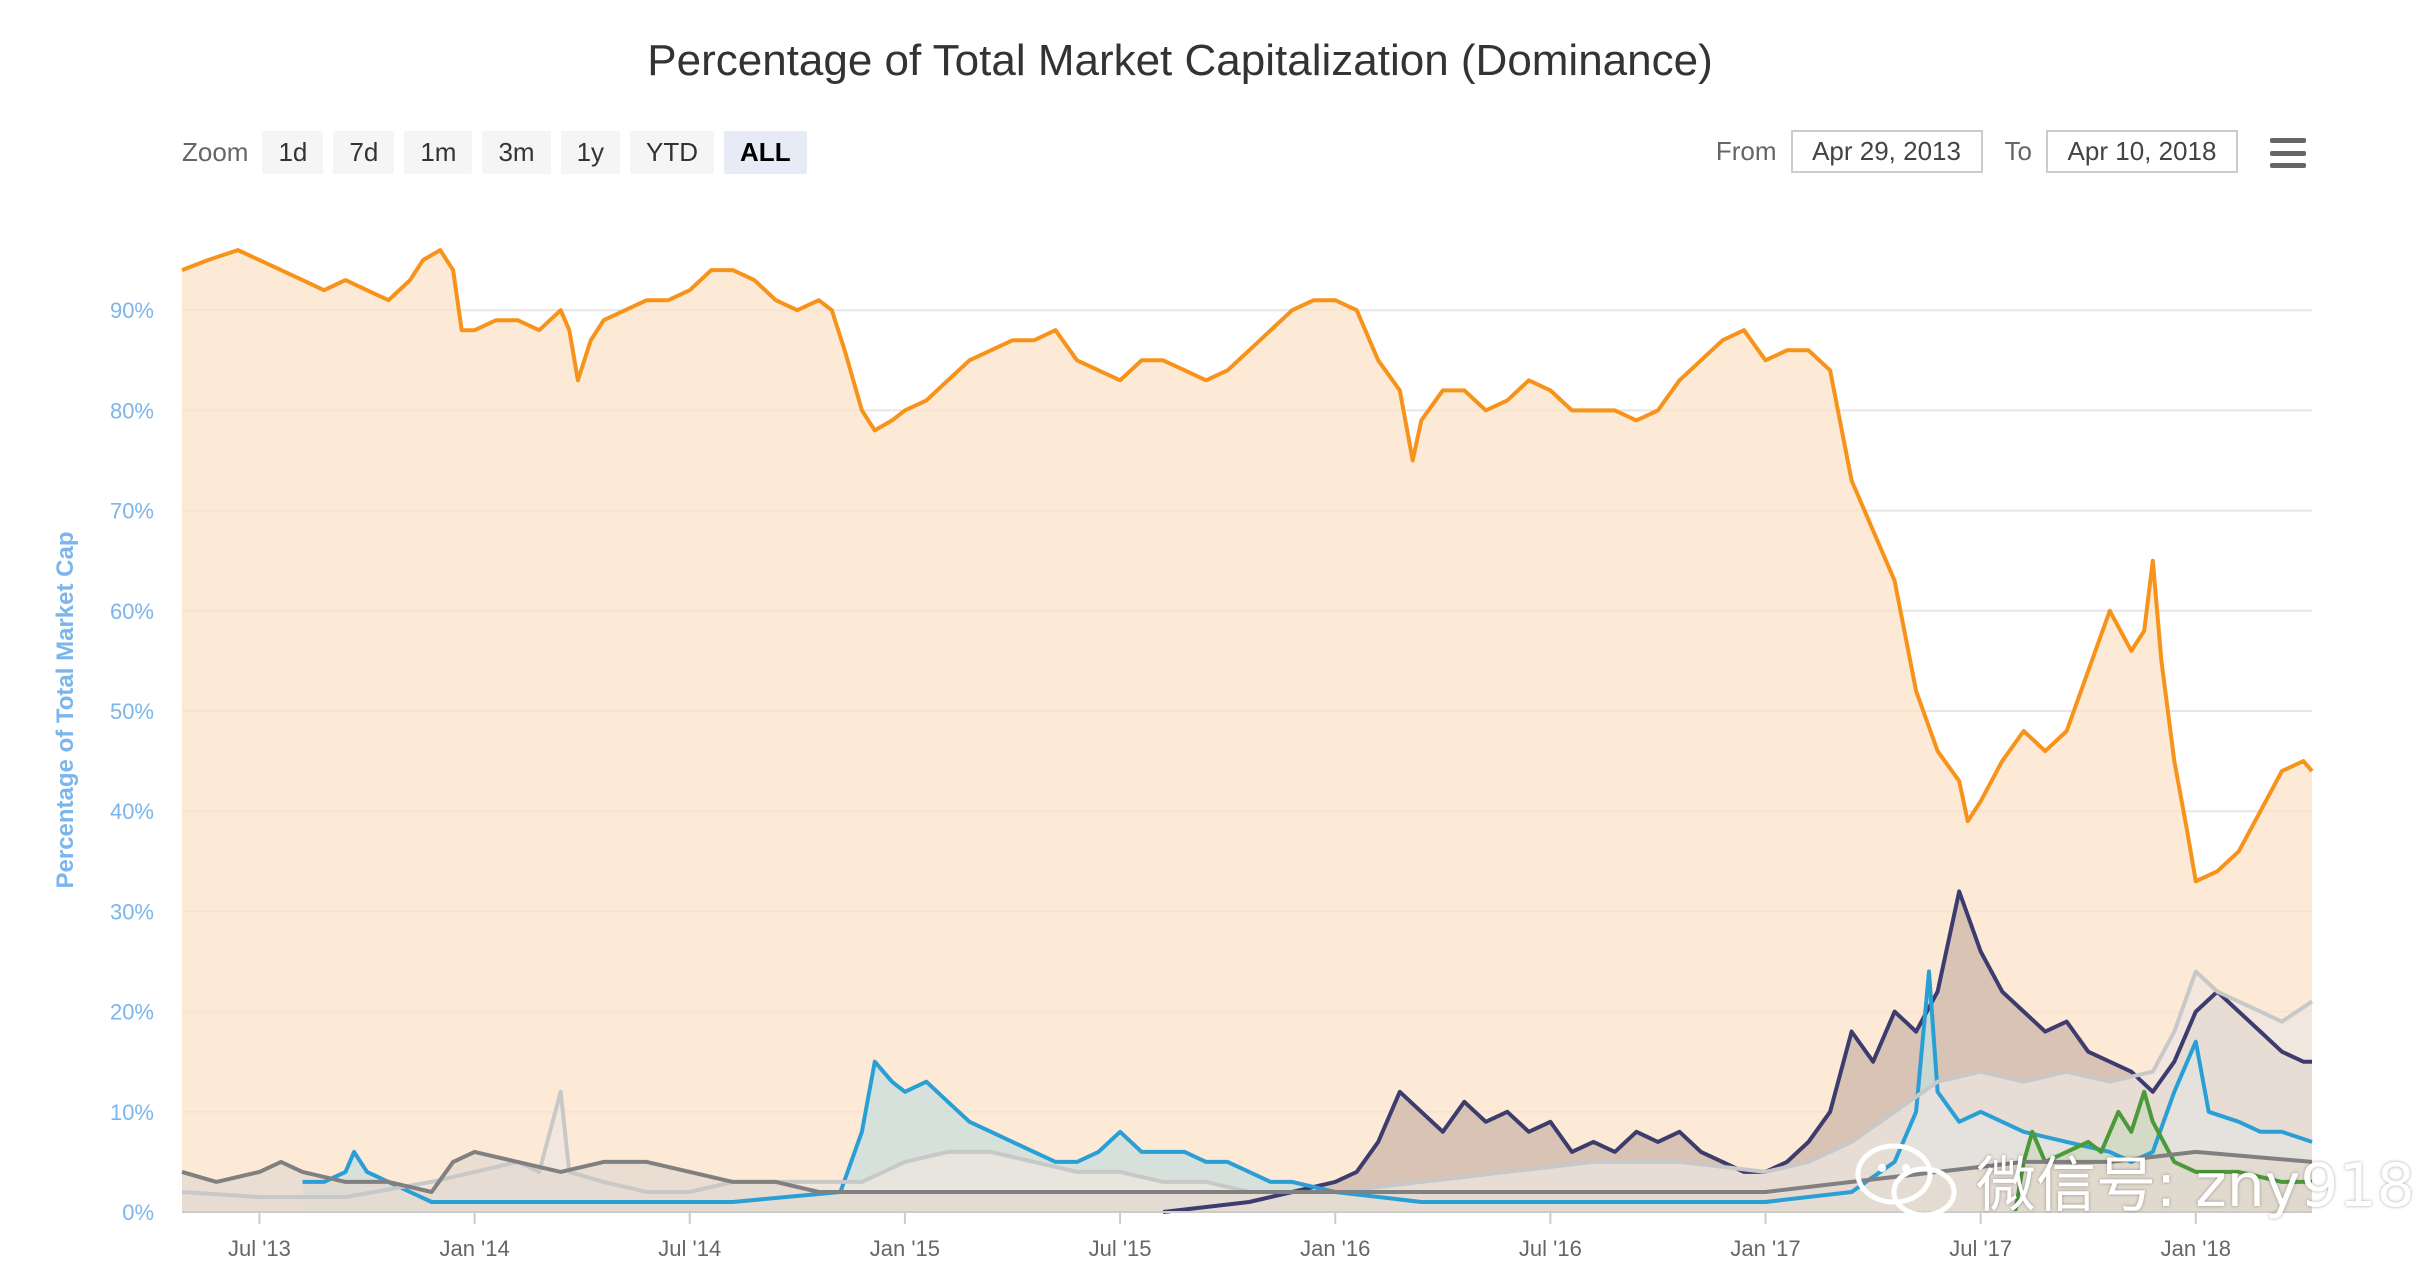  I want to click on x-tick-label: Jan '15, so click(905, 1248).